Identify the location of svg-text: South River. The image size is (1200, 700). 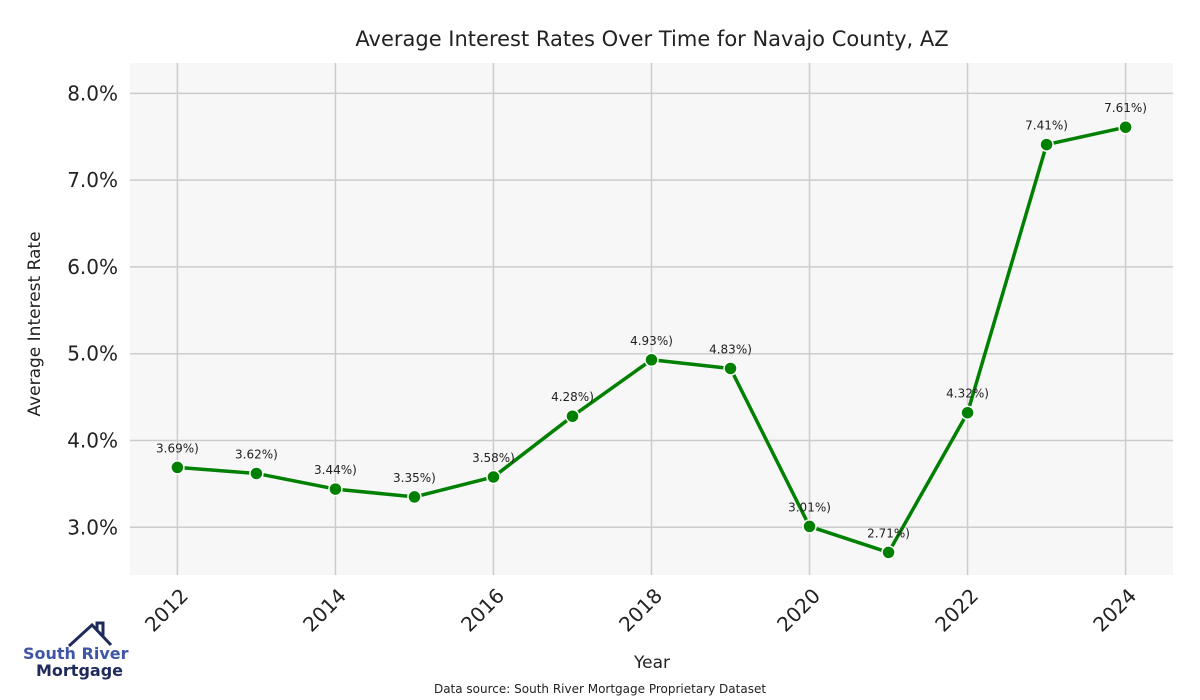
(76, 653).